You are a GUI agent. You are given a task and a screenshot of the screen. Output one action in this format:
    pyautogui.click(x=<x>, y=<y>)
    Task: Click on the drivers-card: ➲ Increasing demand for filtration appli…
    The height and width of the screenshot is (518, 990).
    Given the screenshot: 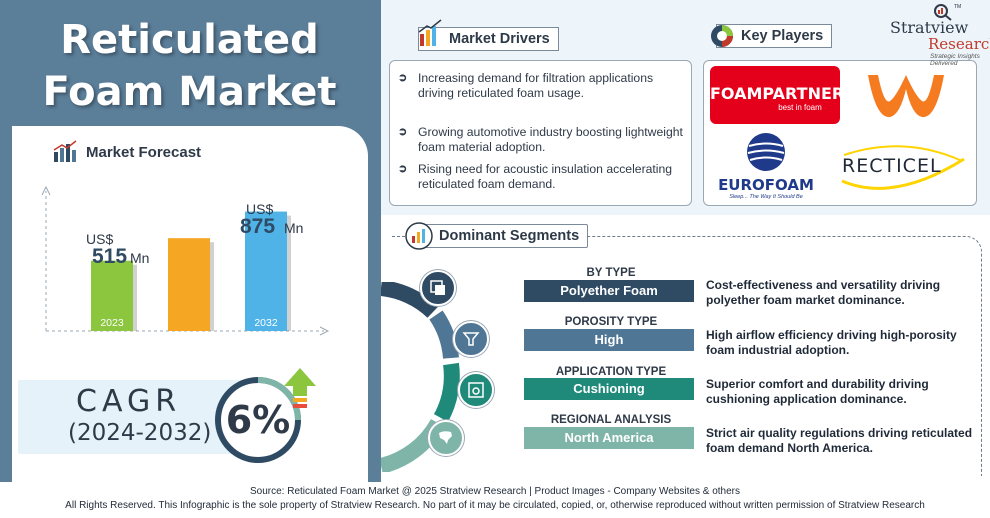 What is the action you would take?
    pyautogui.click(x=540, y=133)
    